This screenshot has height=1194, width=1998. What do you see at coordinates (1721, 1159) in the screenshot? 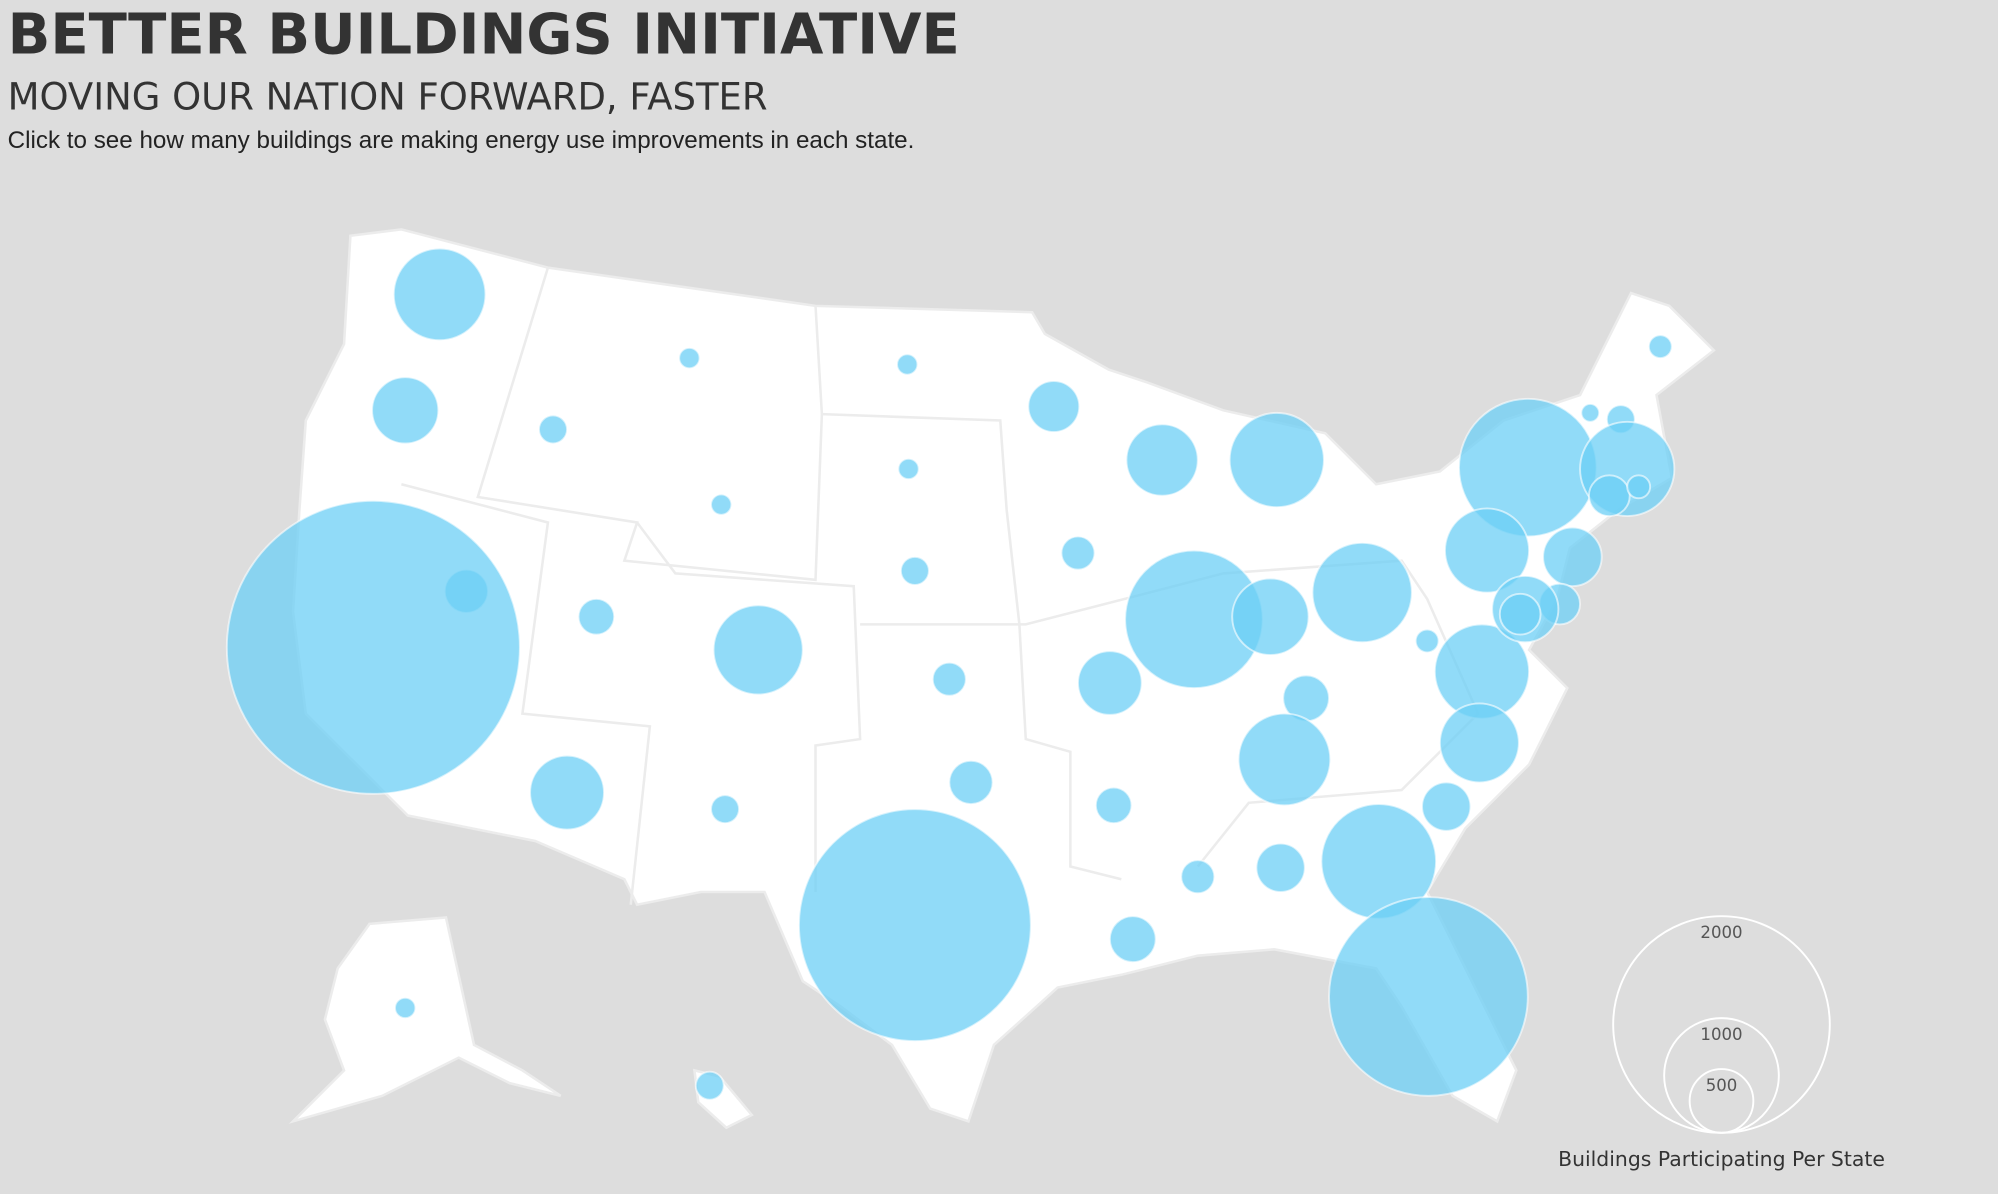
I see `legend-title: Buildings Participating Per State` at bounding box center [1721, 1159].